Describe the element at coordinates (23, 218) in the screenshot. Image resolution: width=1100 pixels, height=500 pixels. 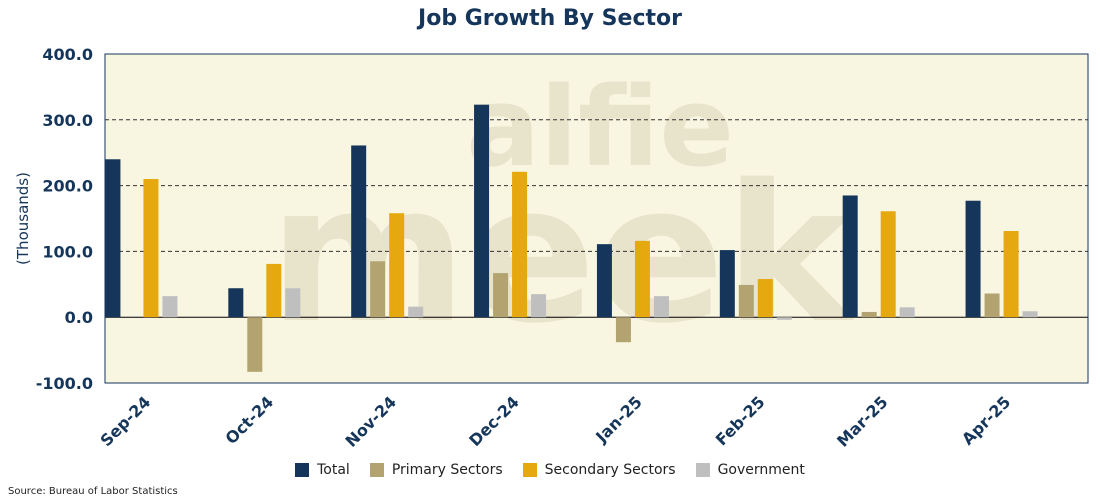
I see `y-axis-label: (Thousands)` at that location.